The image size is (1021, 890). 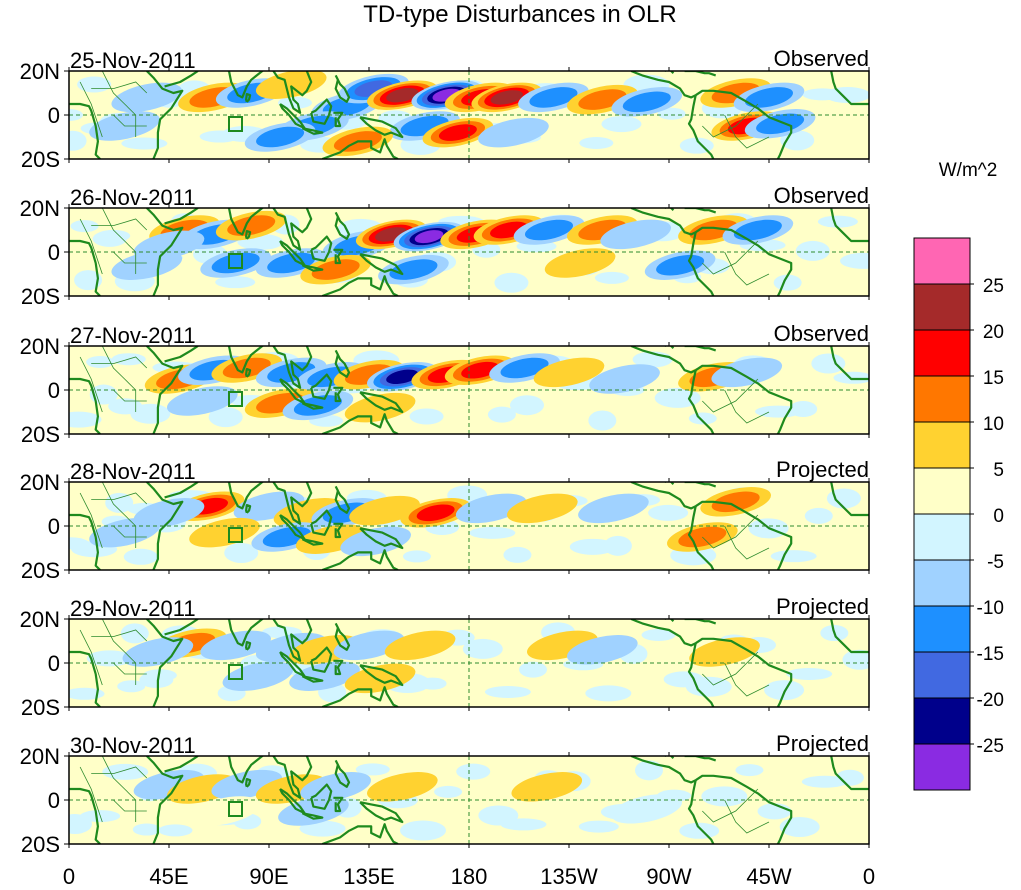 I want to click on chart-title: TD-type Disturbances in OLR, so click(x=519, y=14).